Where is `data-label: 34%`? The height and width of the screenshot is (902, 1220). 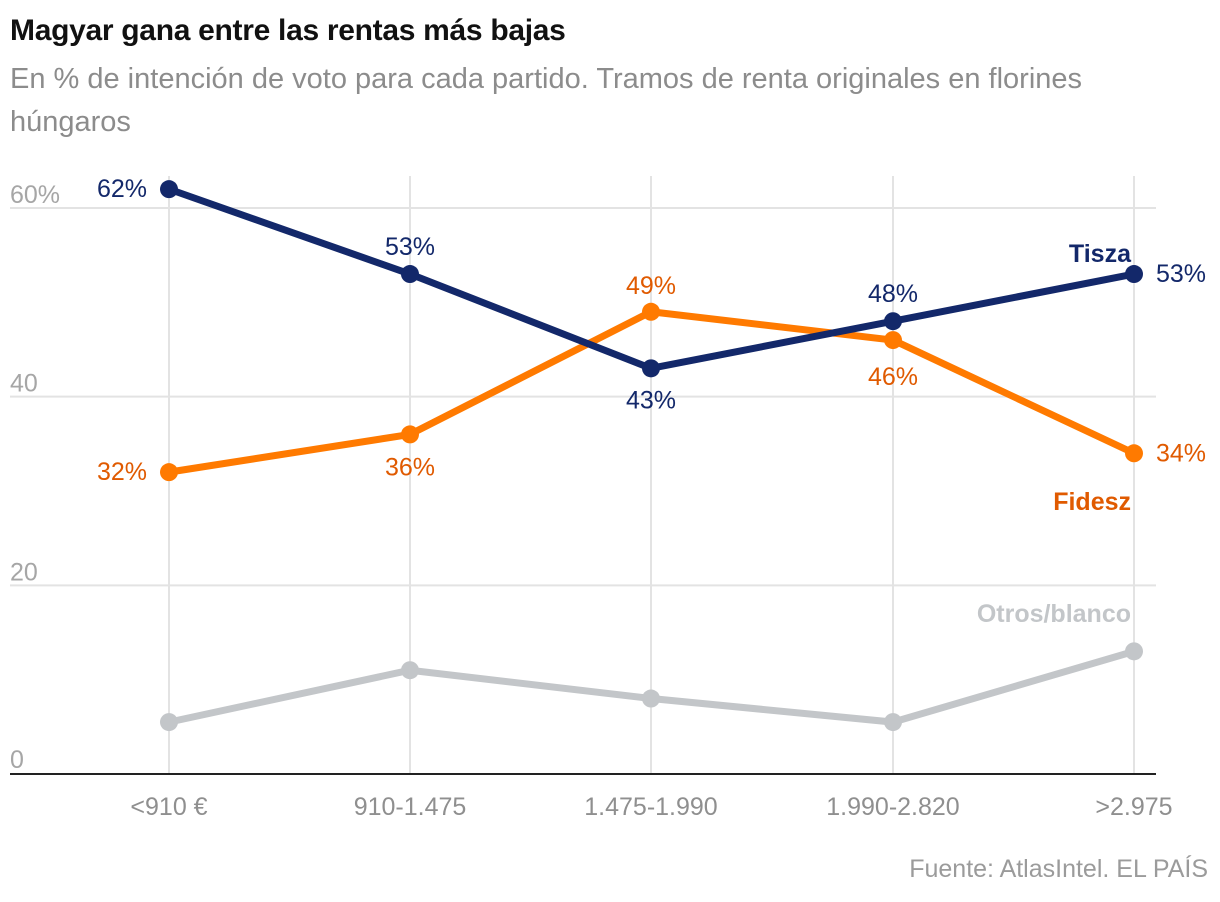 data-label: 34% is located at coordinates (1181, 453).